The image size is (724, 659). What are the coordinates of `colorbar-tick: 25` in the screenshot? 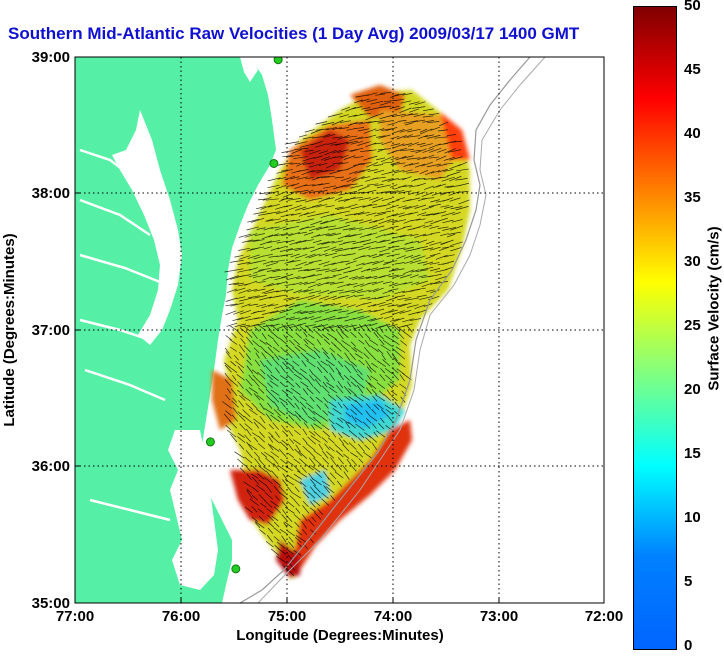 It's located at (692, 325).